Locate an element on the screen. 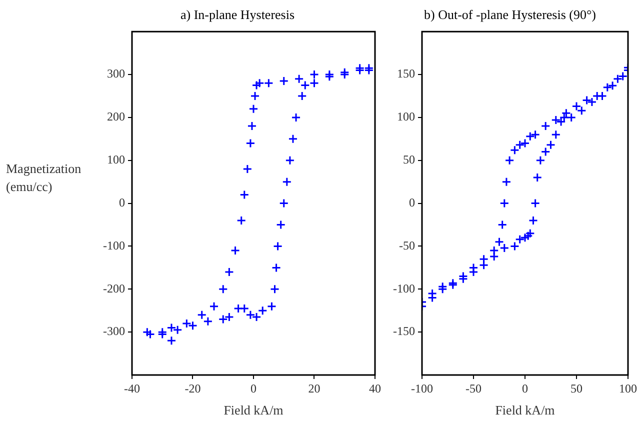 This screenshot has width=640, height=423. x-tick-label: 40 is located at coordinates (375, 388).